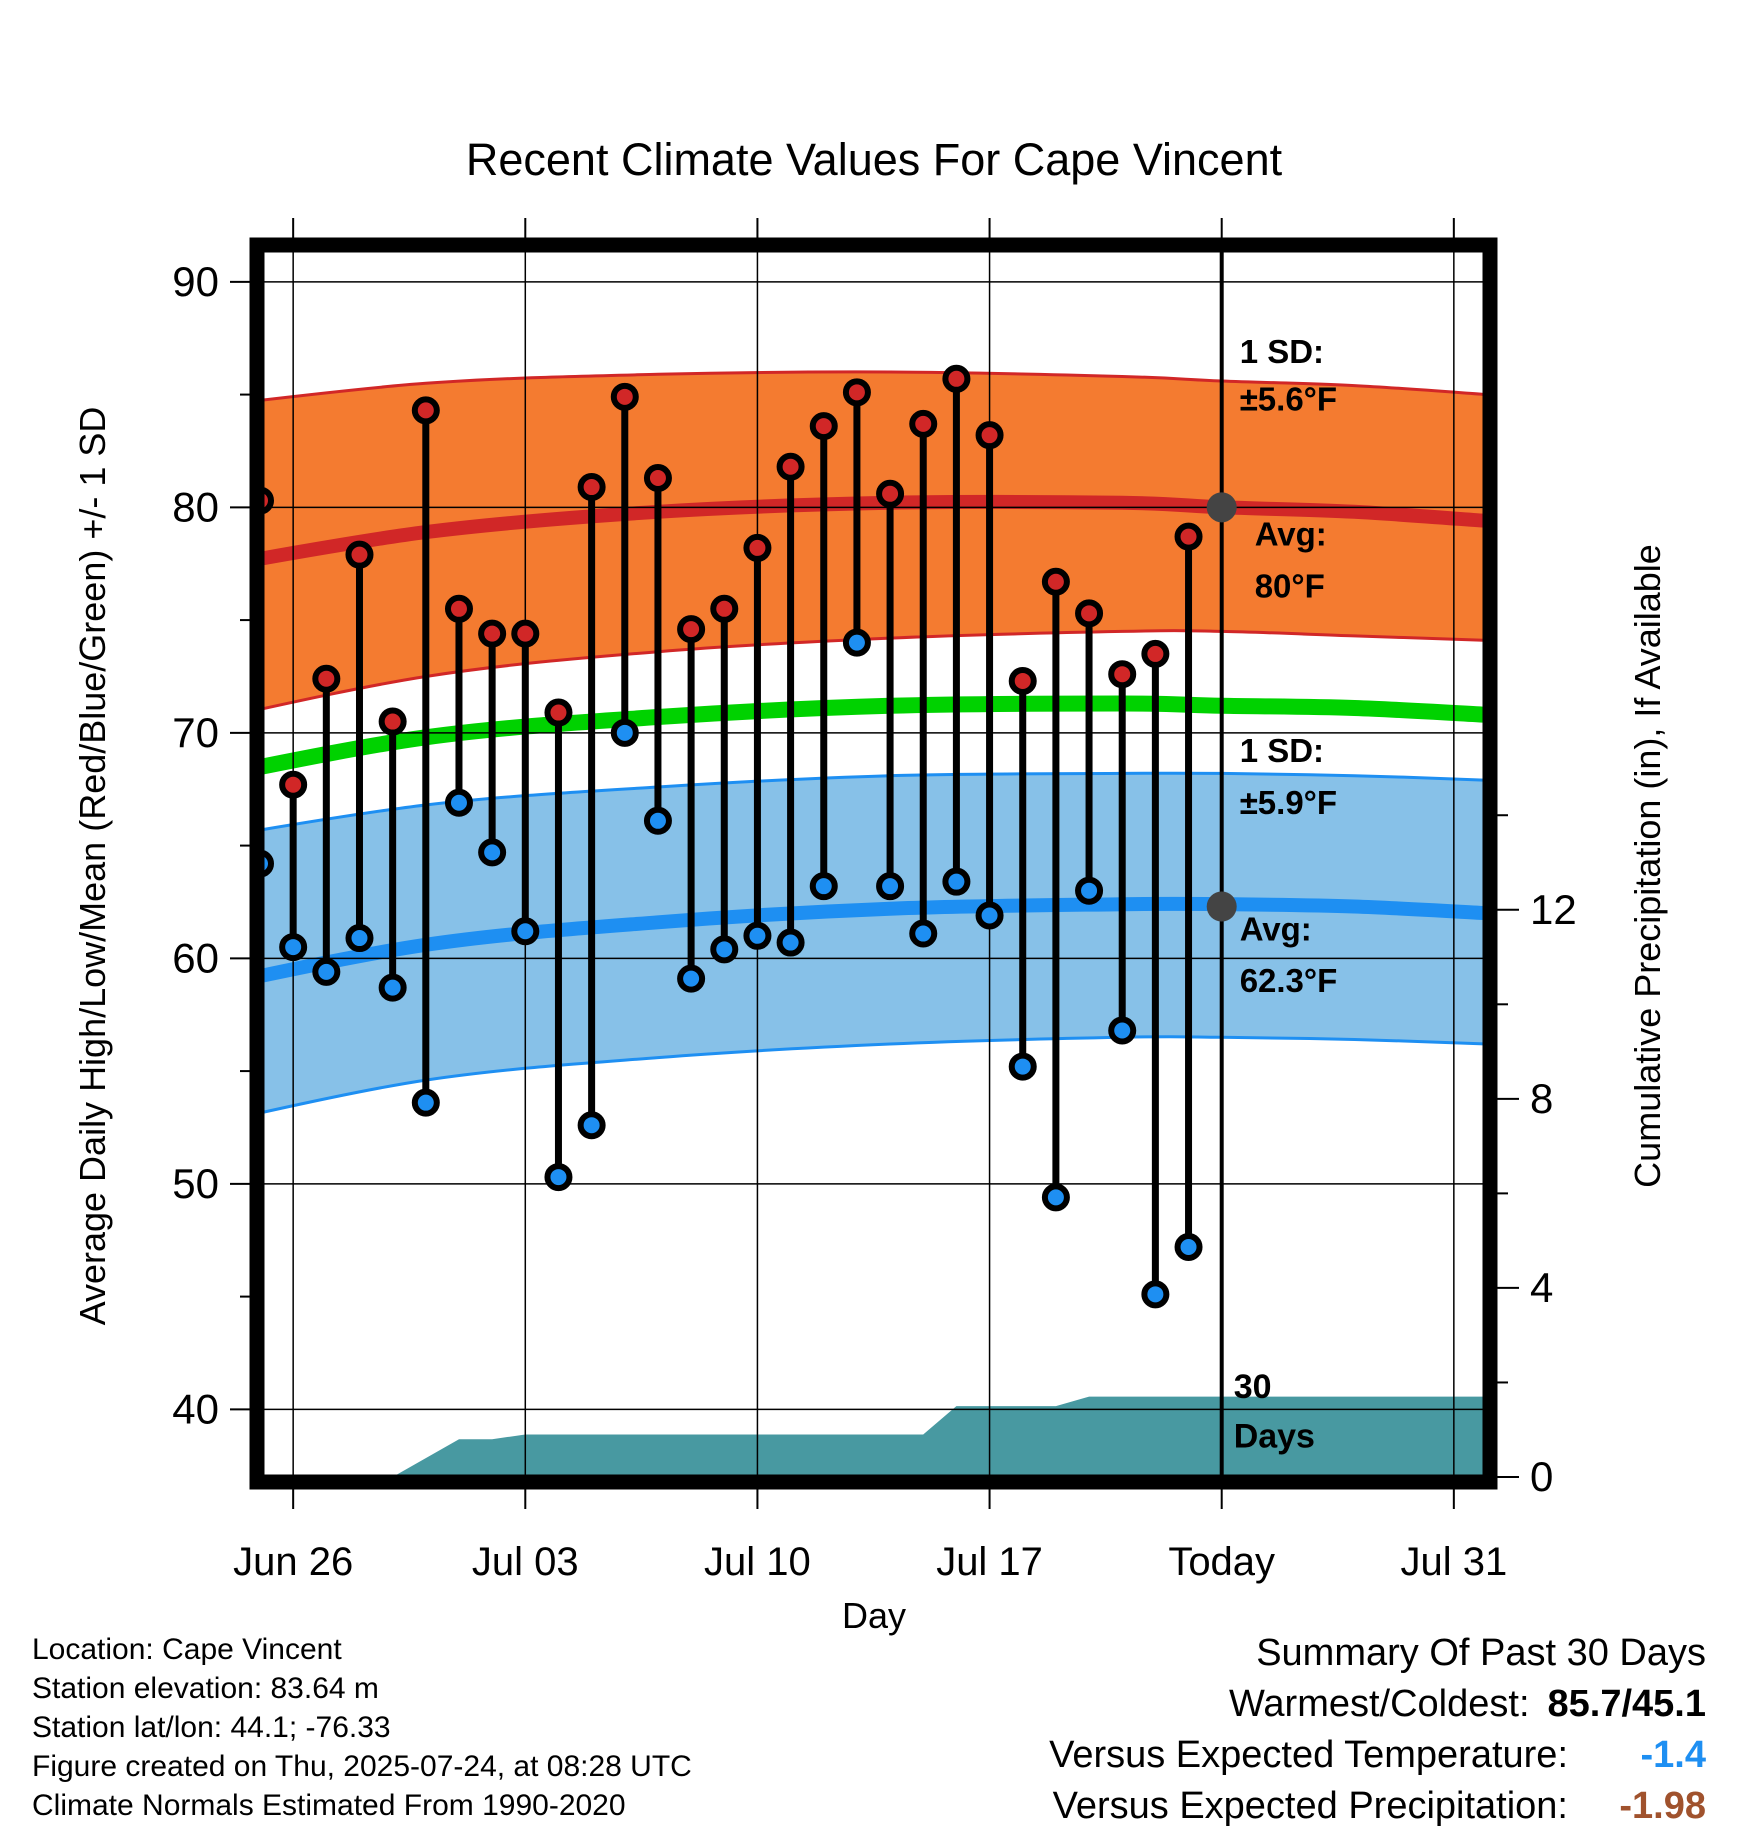 The height and width of the screenshot is (1832, 1748). Describe the element at coordinates (873, 540) in the screenshot. I see `high-sd-band` at that location.